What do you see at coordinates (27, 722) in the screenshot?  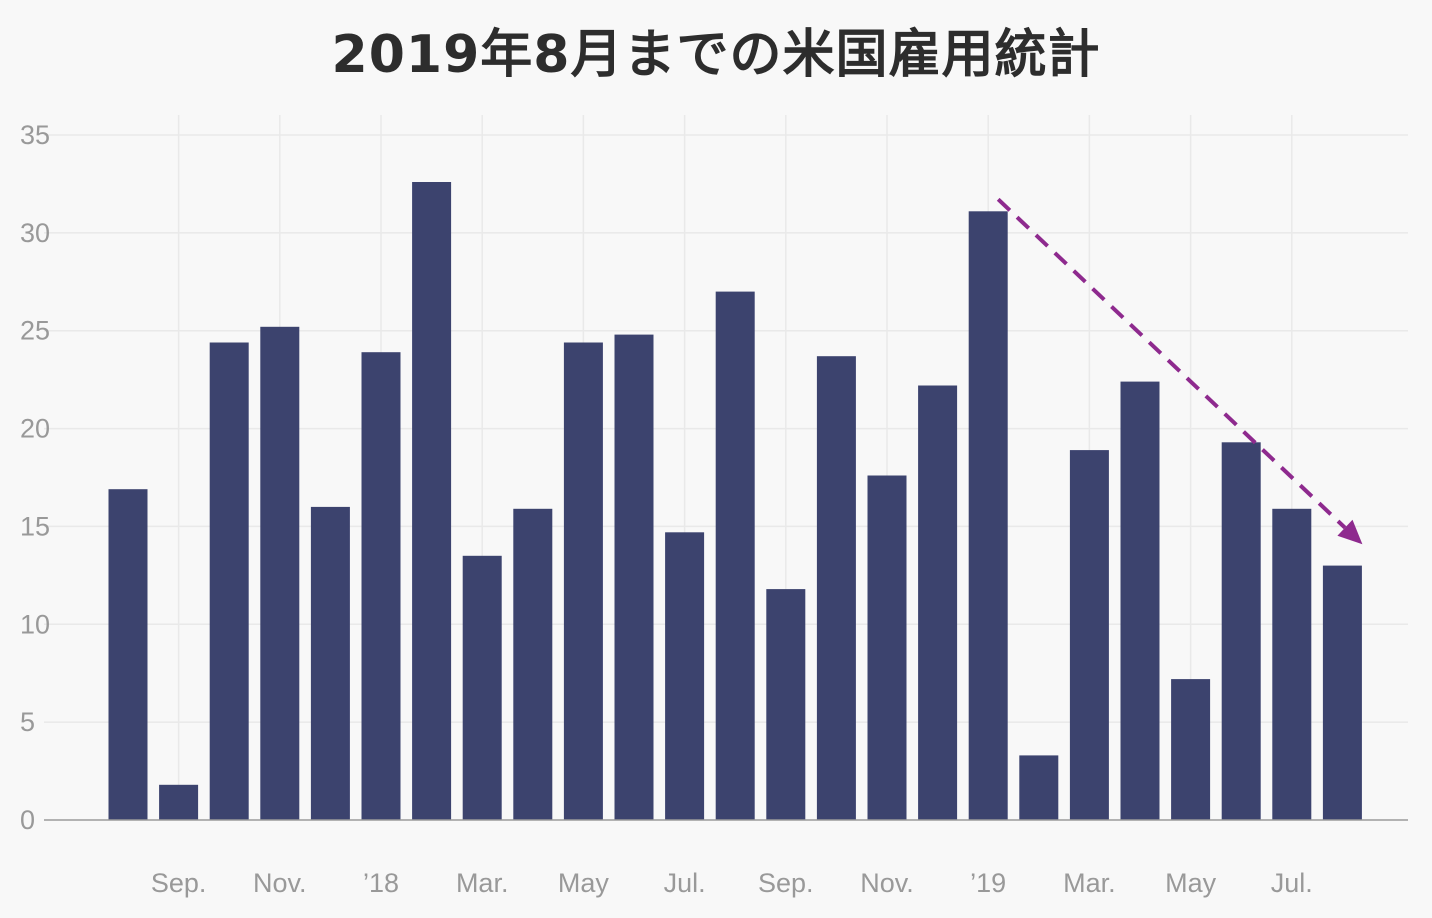 I see `y-tick-label: 5` at bounding box center [27, 722].